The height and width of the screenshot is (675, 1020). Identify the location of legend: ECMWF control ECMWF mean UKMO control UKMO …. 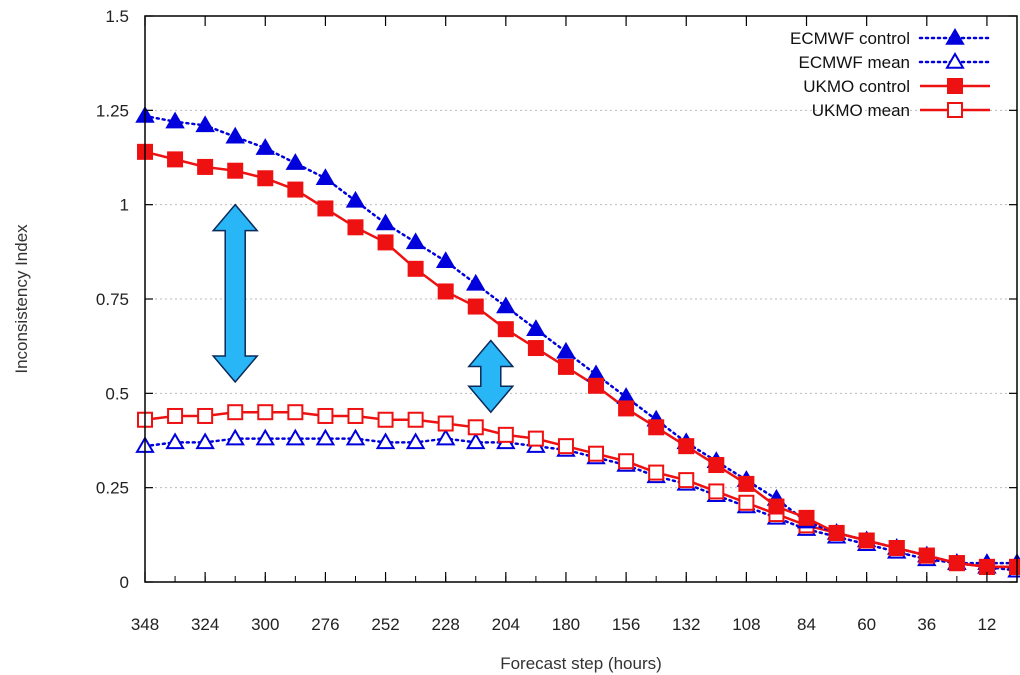
(891, 74).